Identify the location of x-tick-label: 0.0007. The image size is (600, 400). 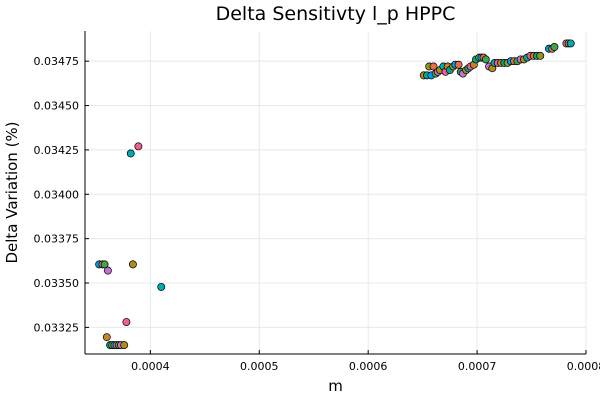
(477, 366).